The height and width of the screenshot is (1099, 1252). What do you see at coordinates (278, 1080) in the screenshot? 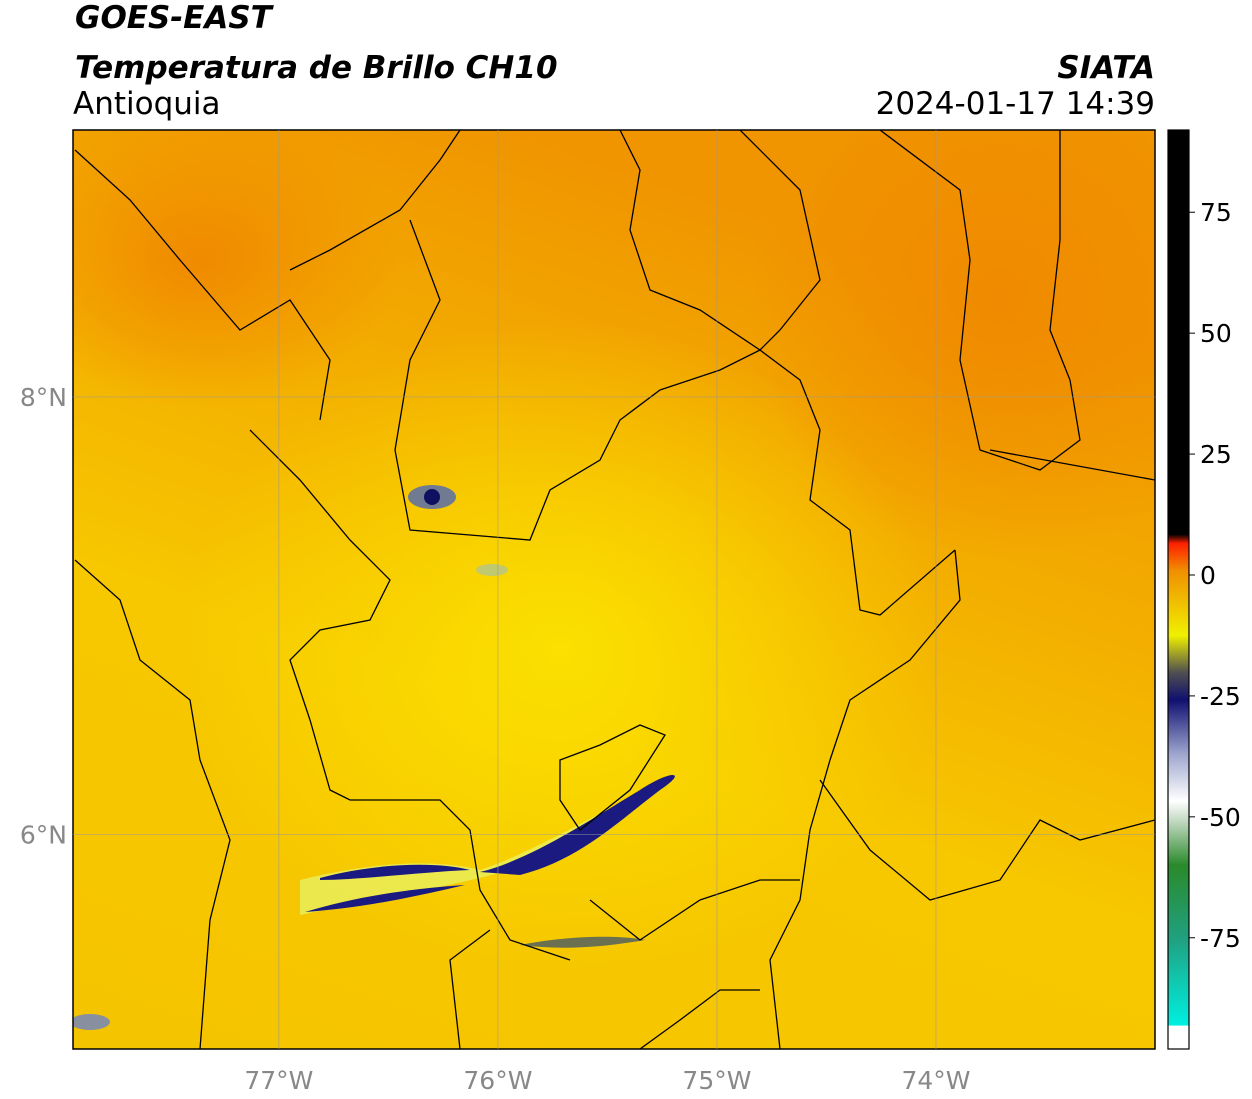
I see `x-tick-label: 77°W` at bounding box center [278, 1080].